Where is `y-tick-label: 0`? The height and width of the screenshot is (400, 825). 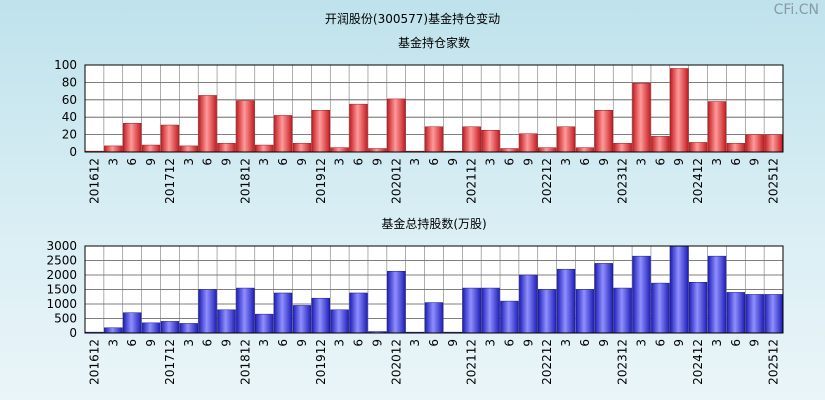
y-tick-label: 0 is located at coordinates (73, 152).